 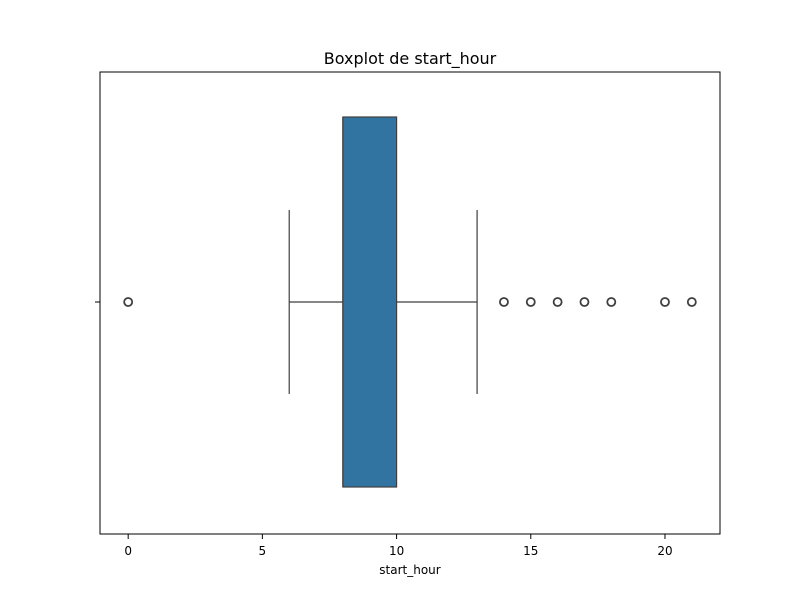 I want to click on x-tick-label: 20, so click(x=664, y=551).